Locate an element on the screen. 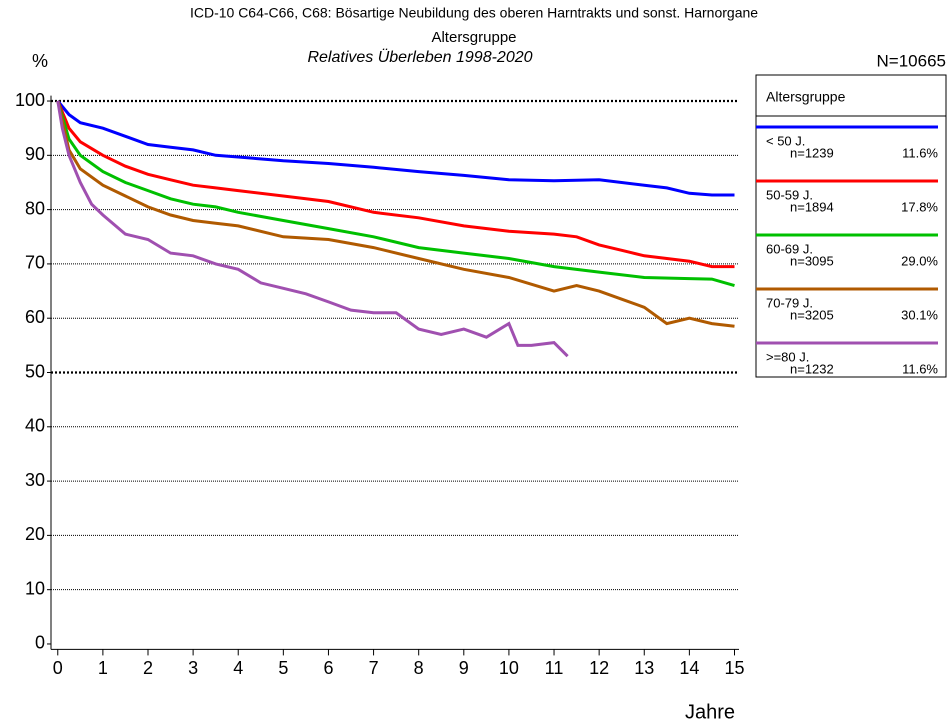 The width and height of the screenshot is (949, 725). x-tick-label: 5 is located at coordinates (283, 668).